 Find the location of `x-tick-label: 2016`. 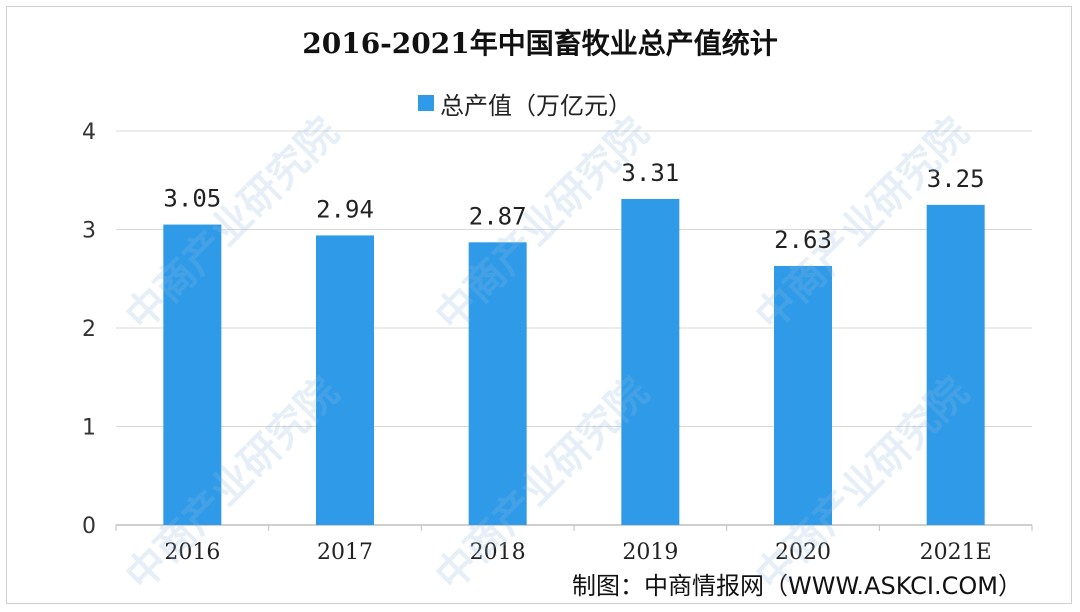

x-tick-label: 2016 is located at coordinates (192, 552).